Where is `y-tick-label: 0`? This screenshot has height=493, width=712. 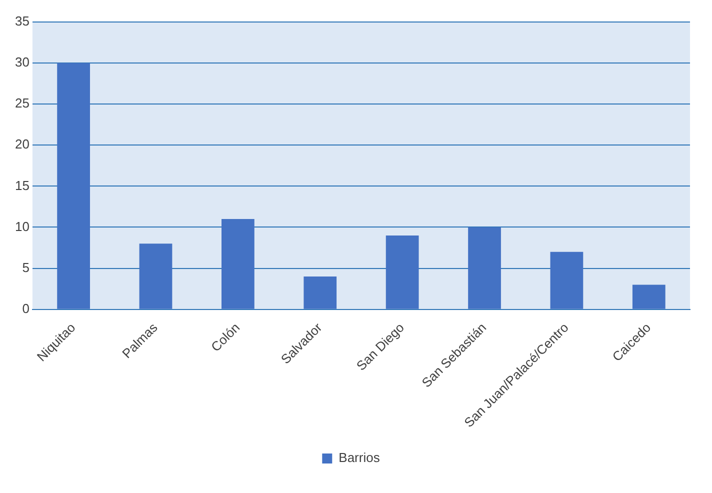
y-tick-label: 0 is located at coordinates (26, 308).